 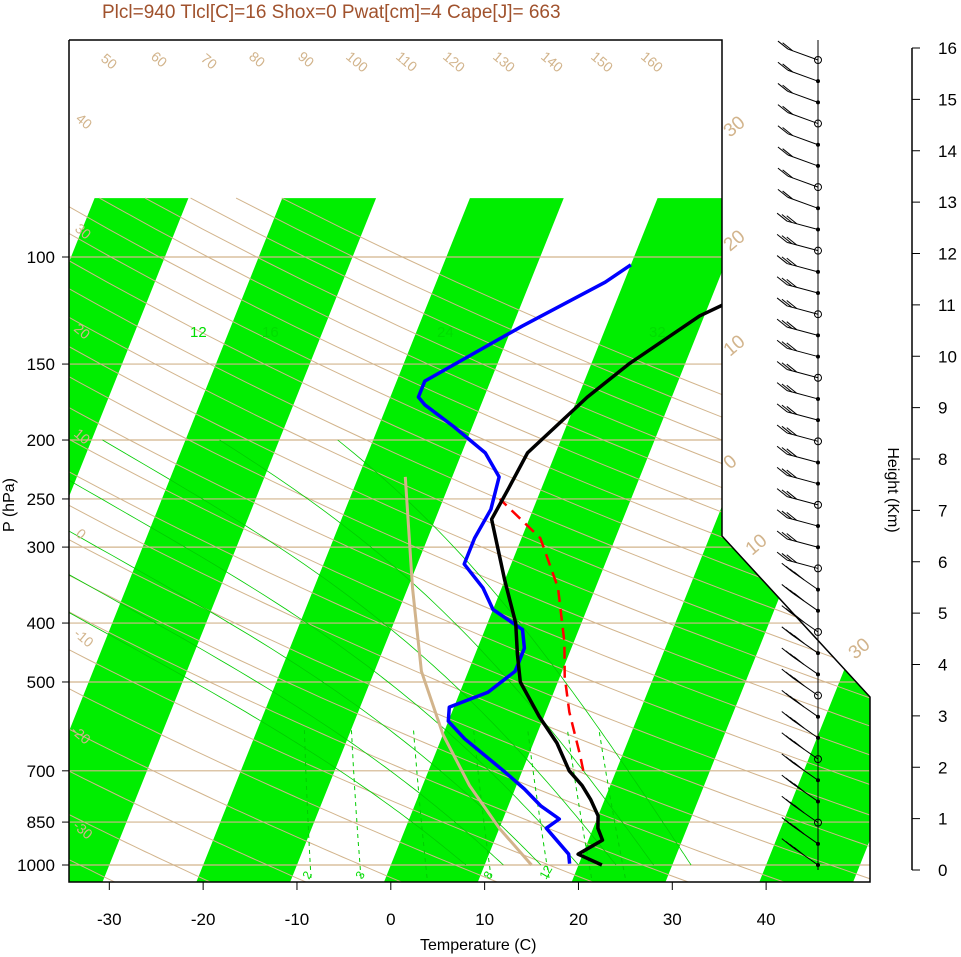 I want to click on y-axis-label: P (hPa), so click(x=9, y=505).